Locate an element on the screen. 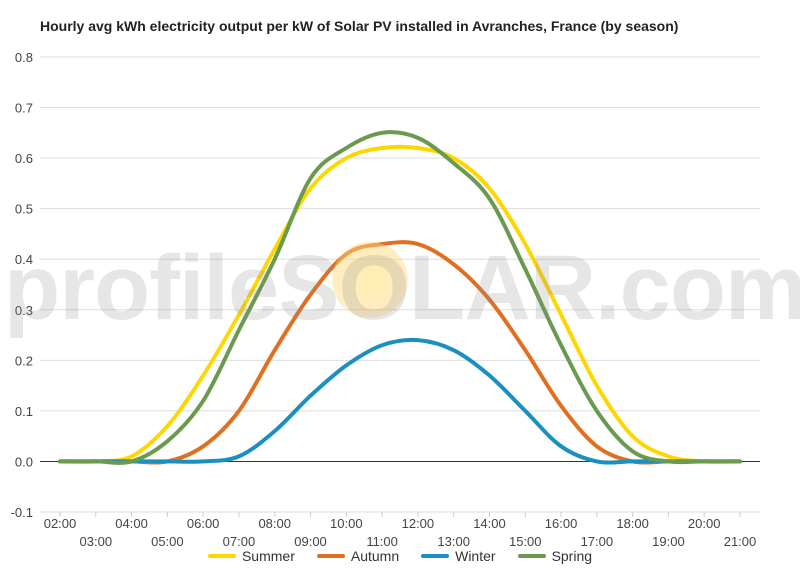 Image resolution: width=800 pixels, height=570 pixels. legend: Summer Autumn Winter Spring is located at coordinates (400, 556).